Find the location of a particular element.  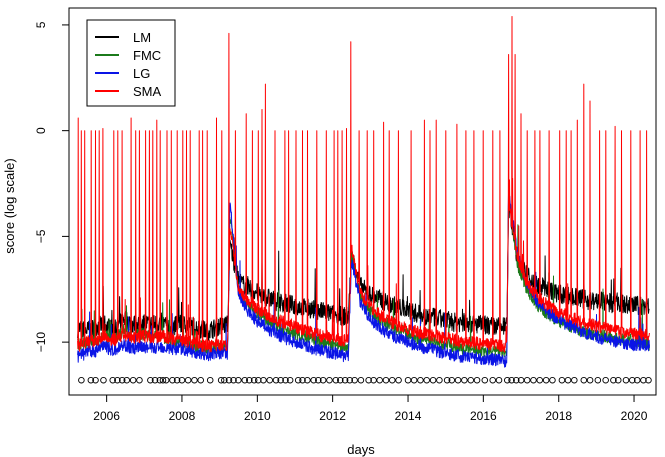

x-tick-label: 2010 is located at coordinates (257, 416).